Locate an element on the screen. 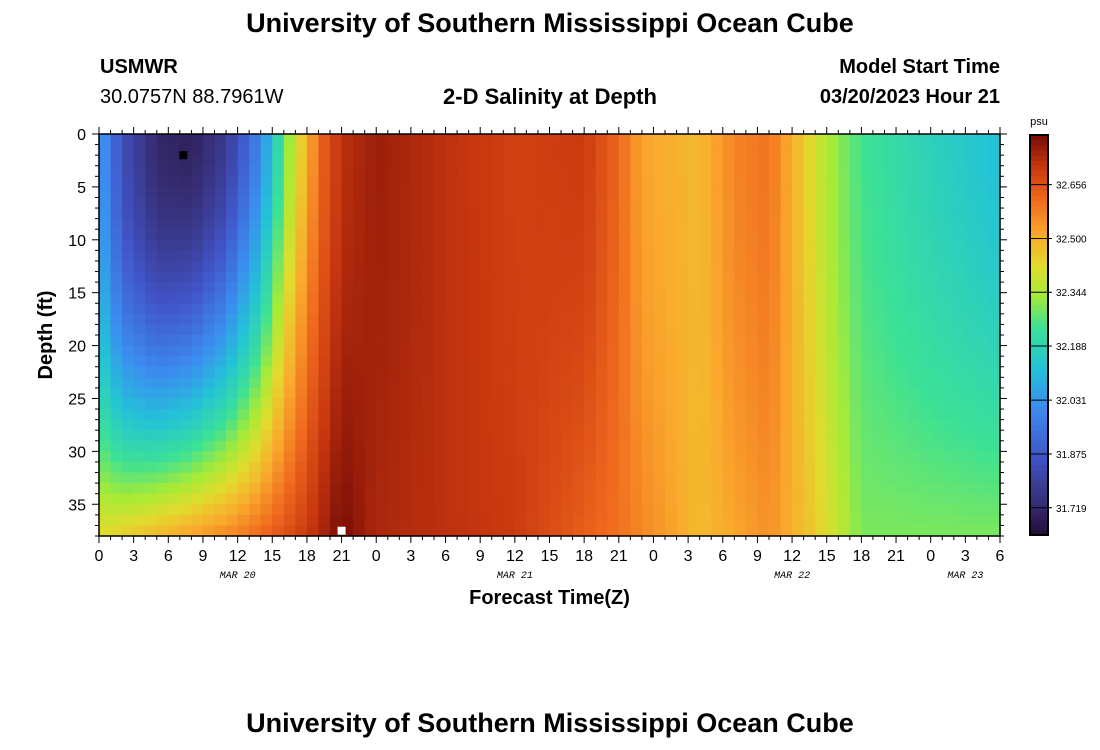 Image resolution: width=1100 pixels, height=750 pixels. colorbar-tick-label: 31.719 is located at coordinates (1071, 509).